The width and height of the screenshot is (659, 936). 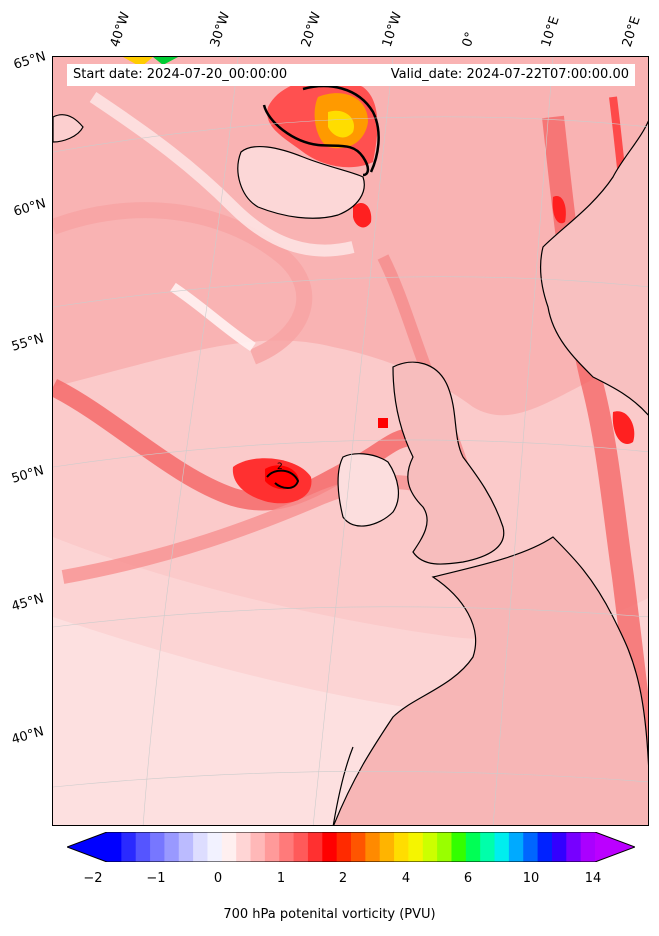 What do you see at coordinates (343, 878) in the screenshot?
I see `colorbar-tick-label: 2` at bounding box center [343, 878].